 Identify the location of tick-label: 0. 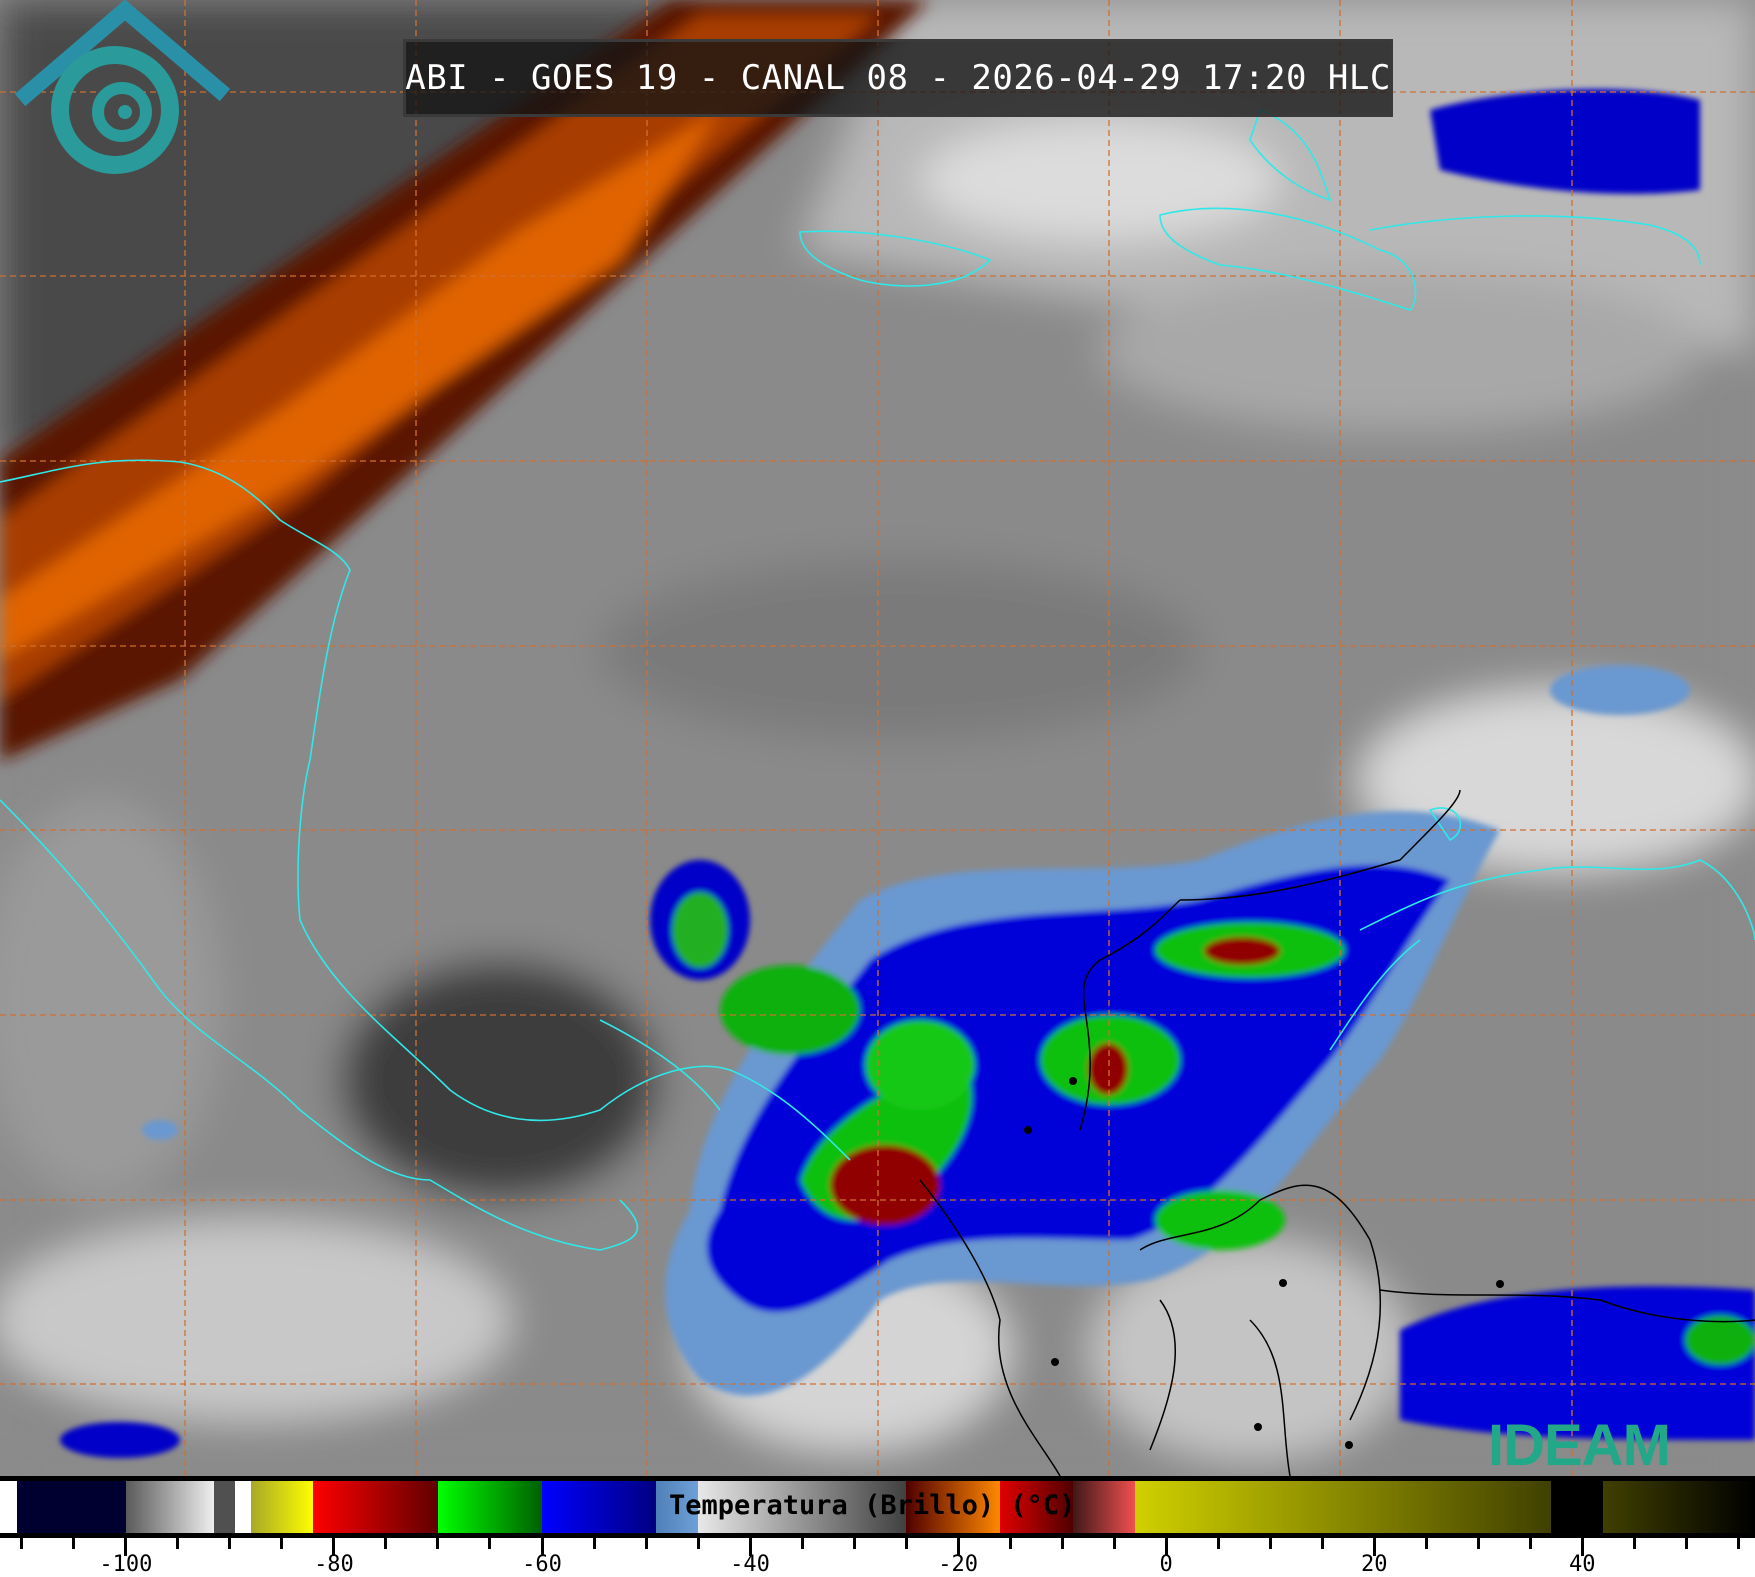
(1166, 1564).